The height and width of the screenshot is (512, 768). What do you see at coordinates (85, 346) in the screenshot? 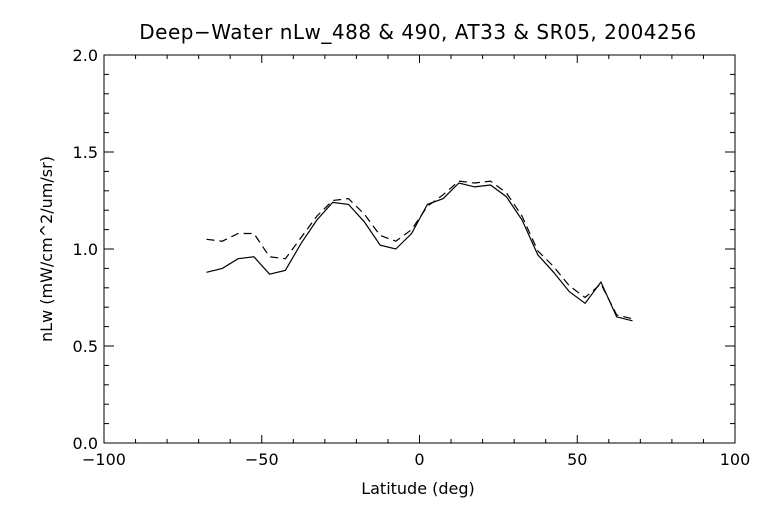
I see `y-tick-label: 0.5` at bounding box center [85, 346].